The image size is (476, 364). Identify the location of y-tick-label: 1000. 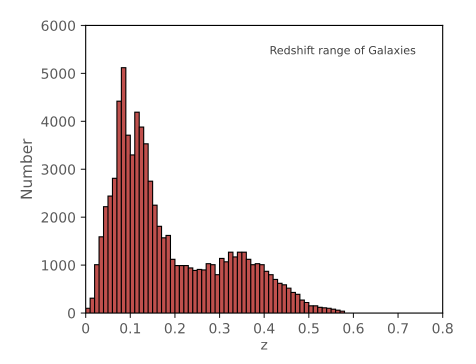
(59, 265).